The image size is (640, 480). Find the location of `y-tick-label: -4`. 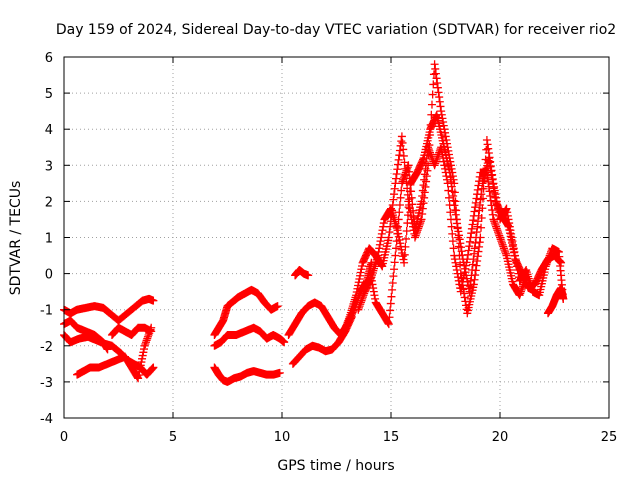

y-tick-label: -4 is located at coordinates (46, 419).